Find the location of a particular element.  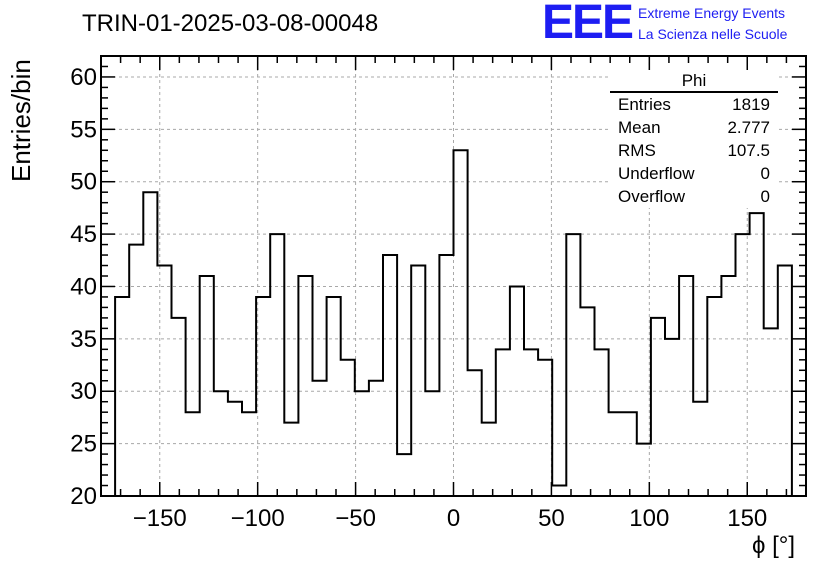

y-tick-label: 40 is located at coordinates (83, 286).